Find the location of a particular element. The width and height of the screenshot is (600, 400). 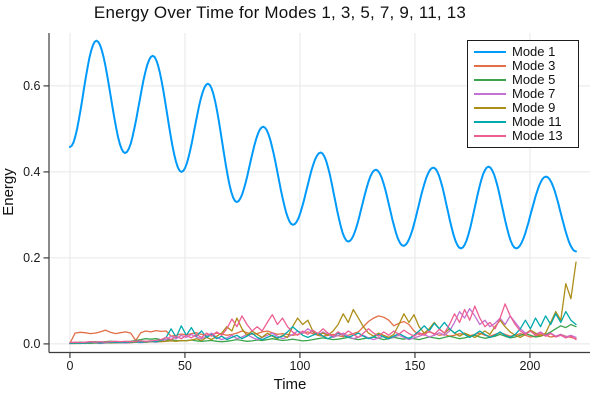

legend-label: Mode 9 is located at coordinates (534, 107).